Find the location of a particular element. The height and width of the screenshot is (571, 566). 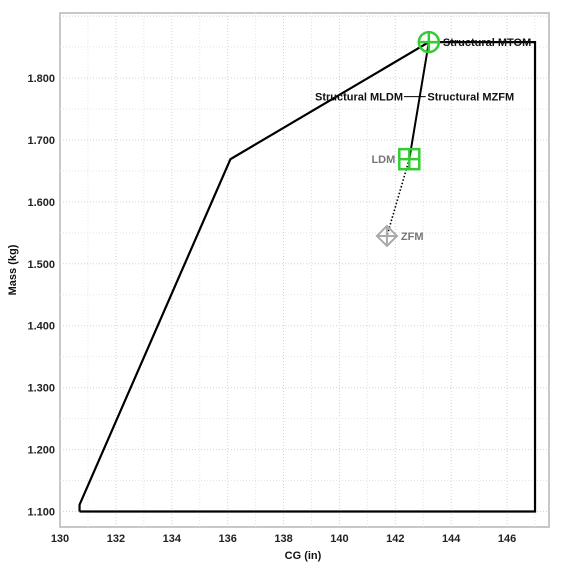

label-structural-mldm: Structural MLDM is located at coordinates (359, 98).